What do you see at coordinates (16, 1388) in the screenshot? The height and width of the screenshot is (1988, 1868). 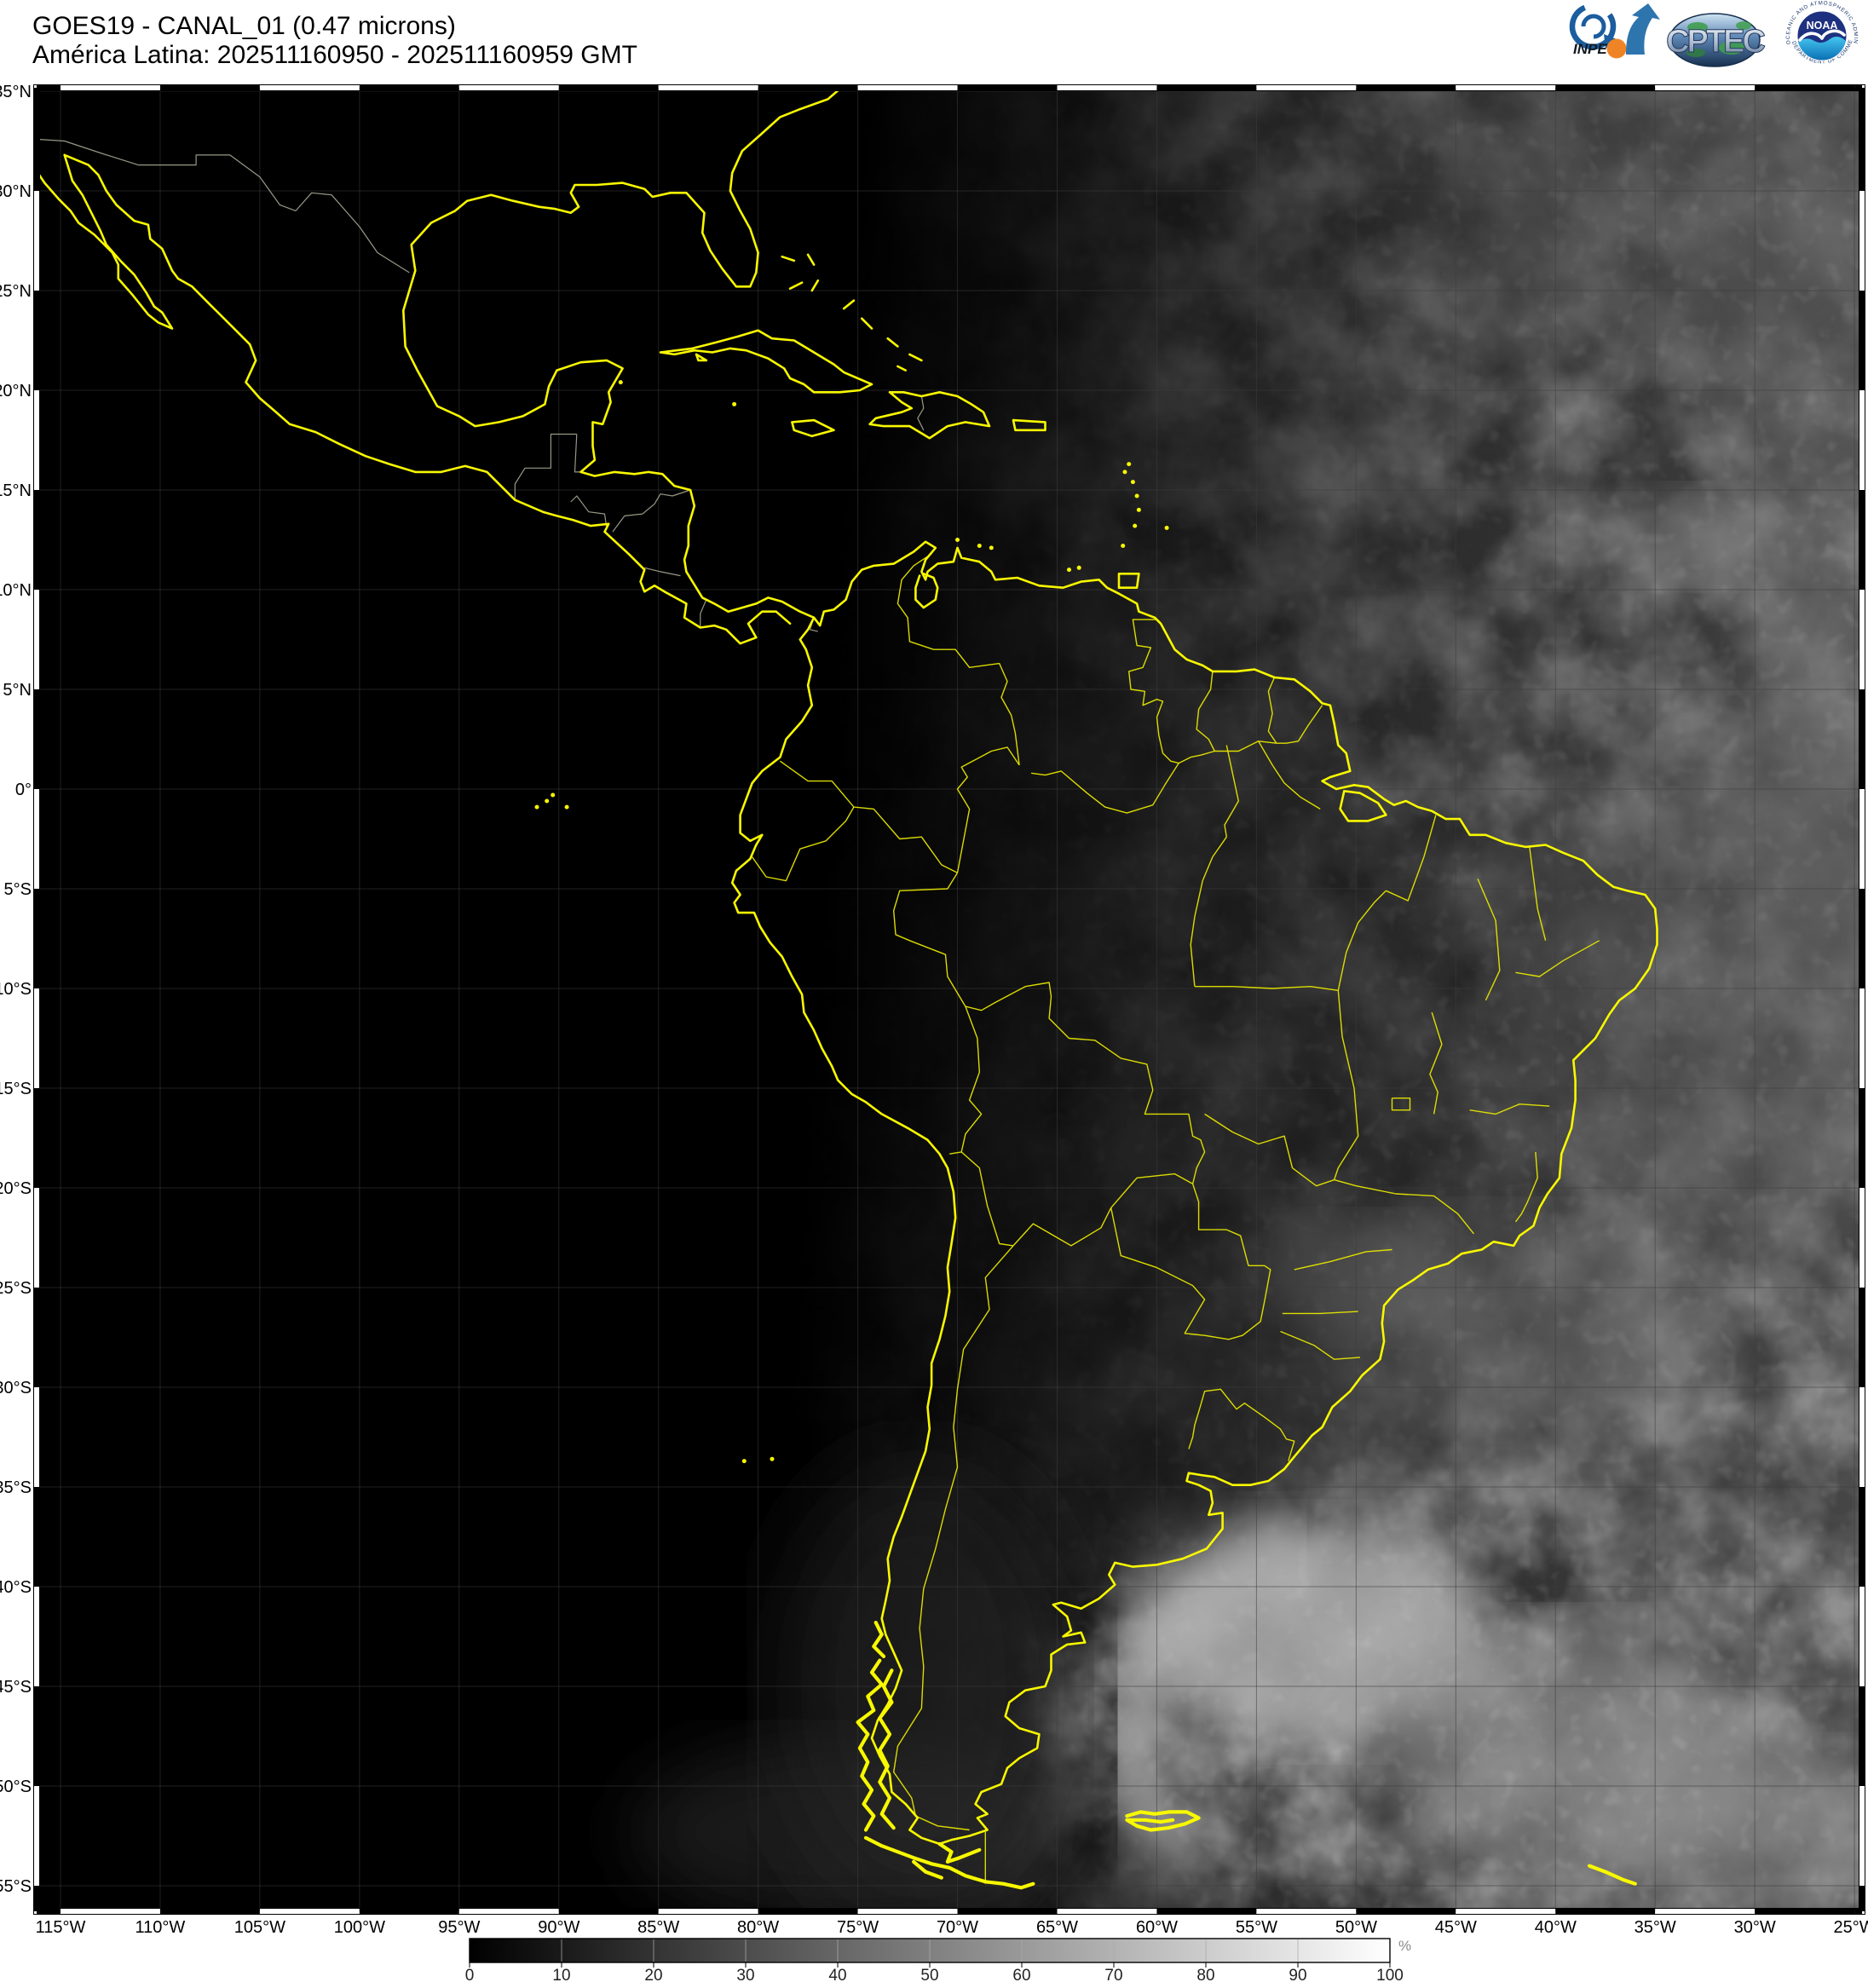 I see `latitude-label: 30°S` at bounding box center [16, 1388].